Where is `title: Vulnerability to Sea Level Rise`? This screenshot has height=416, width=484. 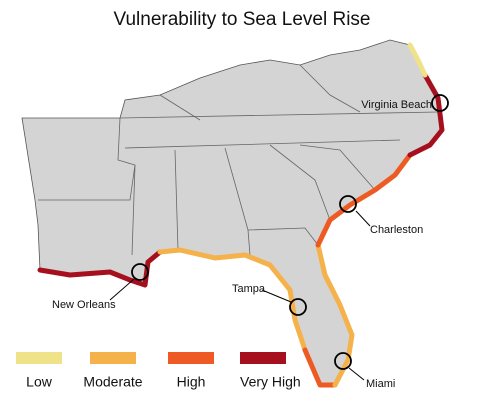
title: Vulnerability to Sea Level Rise is located at coordinates (242, 19).